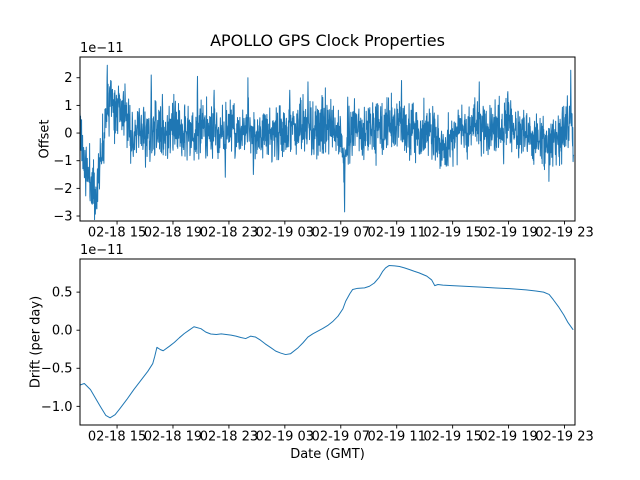 This screenshot has height=480, width=640. Describe the element at coordinates (68, 78) in the screenshot. I see `y-tick-label: 2` at that location.